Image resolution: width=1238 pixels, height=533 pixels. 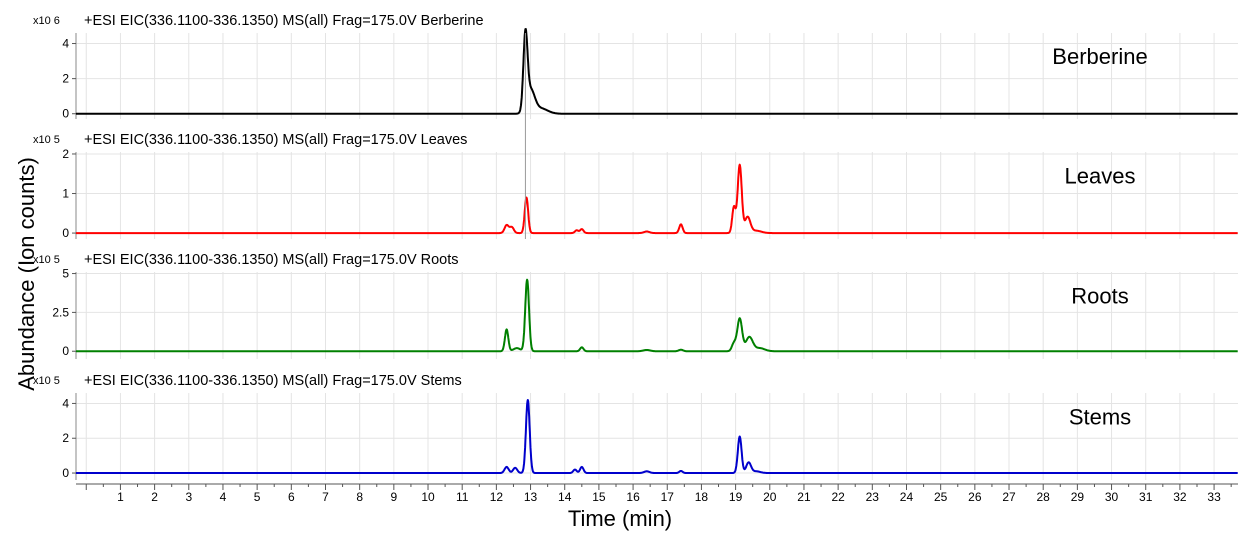 What do you see at coordinates (223, 497) in the screenshot?
I see `x-tick-label: 4` at bounding box center [223, 497].